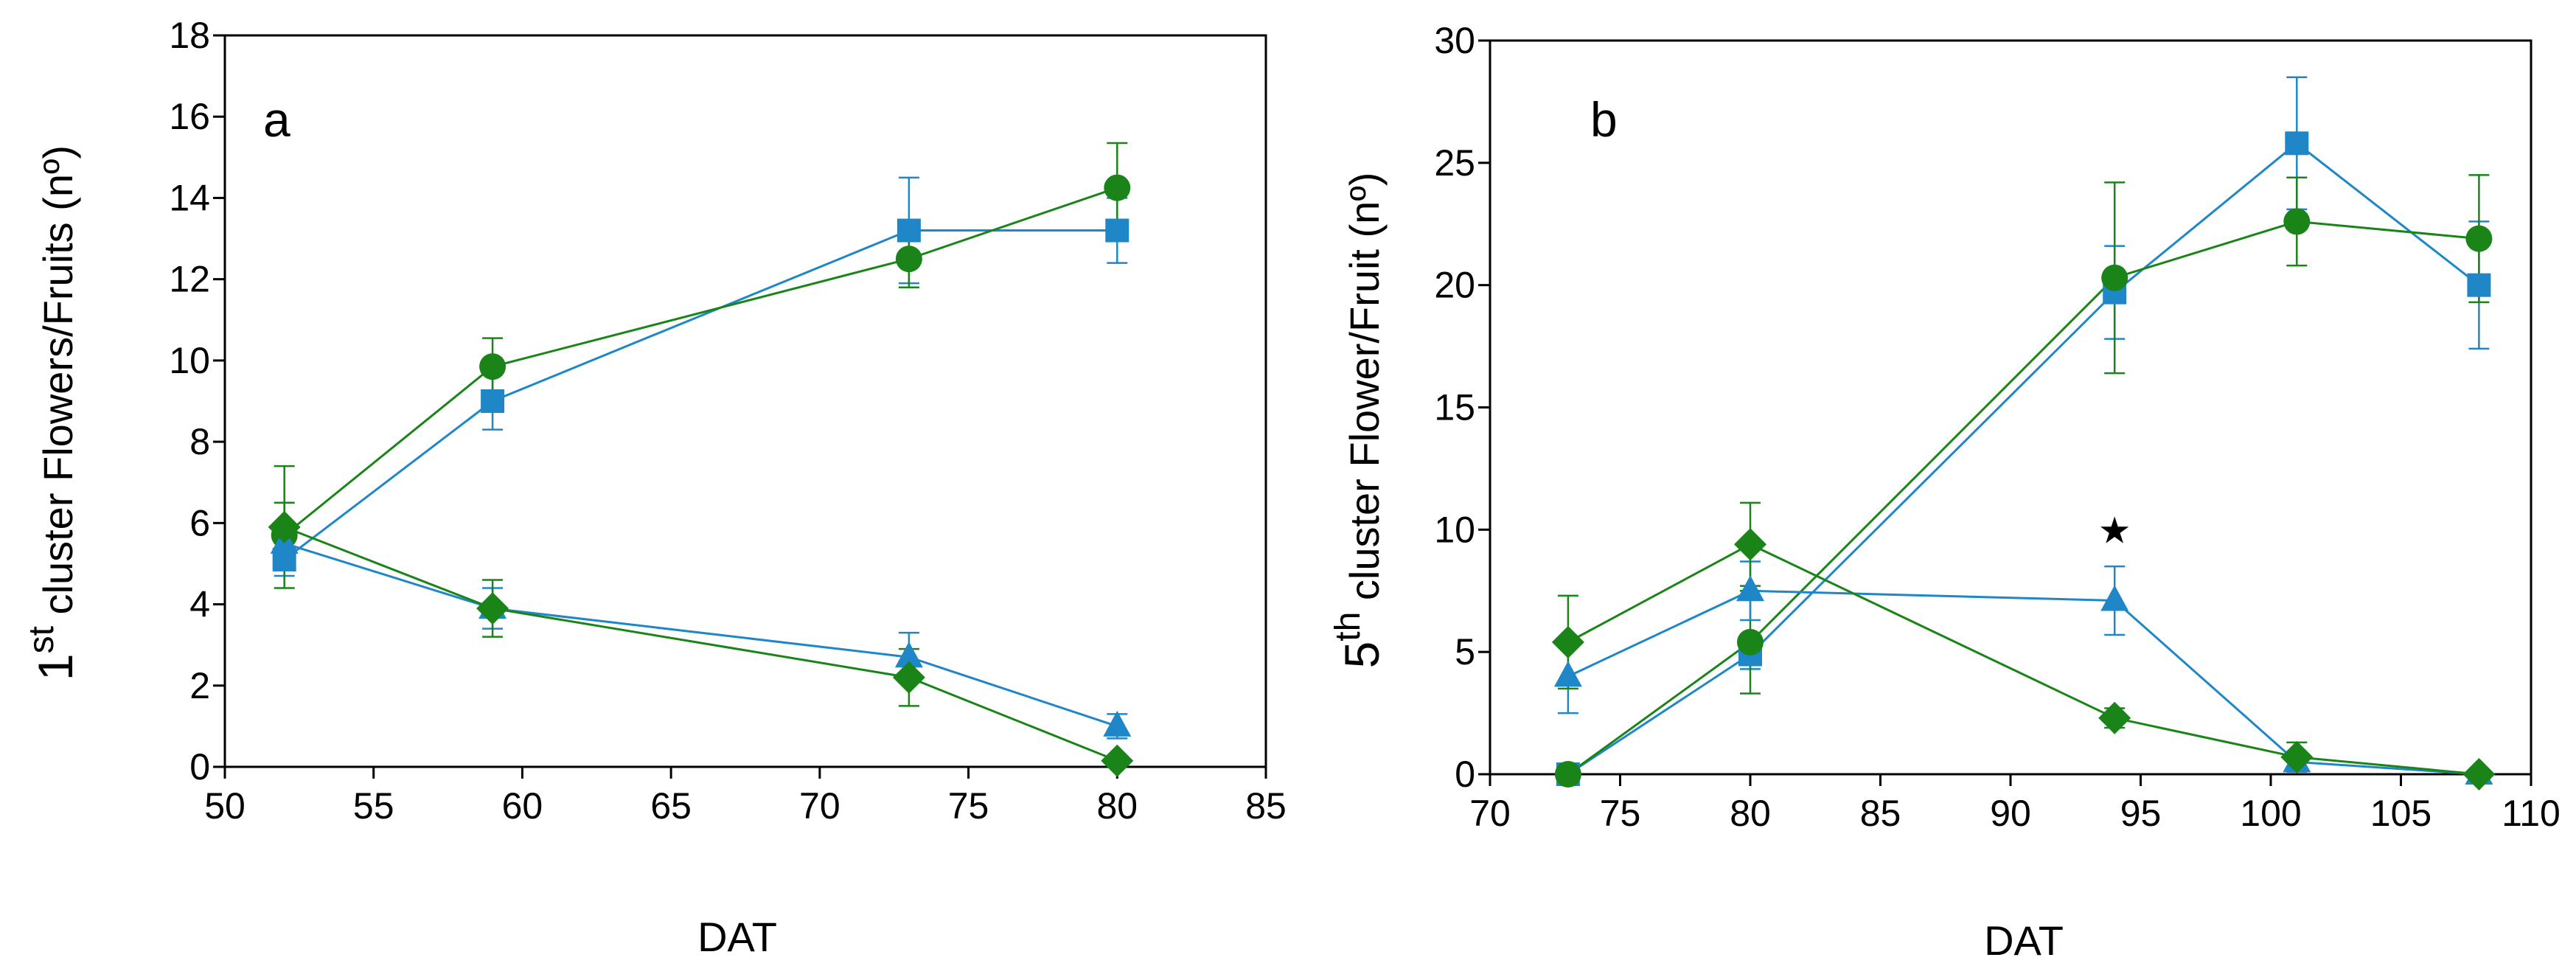 The width and height of the screenshot is (2576, 977). Describe the element at coordinates (671, 806) in the screenshot. I see `x-tick-label-a: 65` at that location.